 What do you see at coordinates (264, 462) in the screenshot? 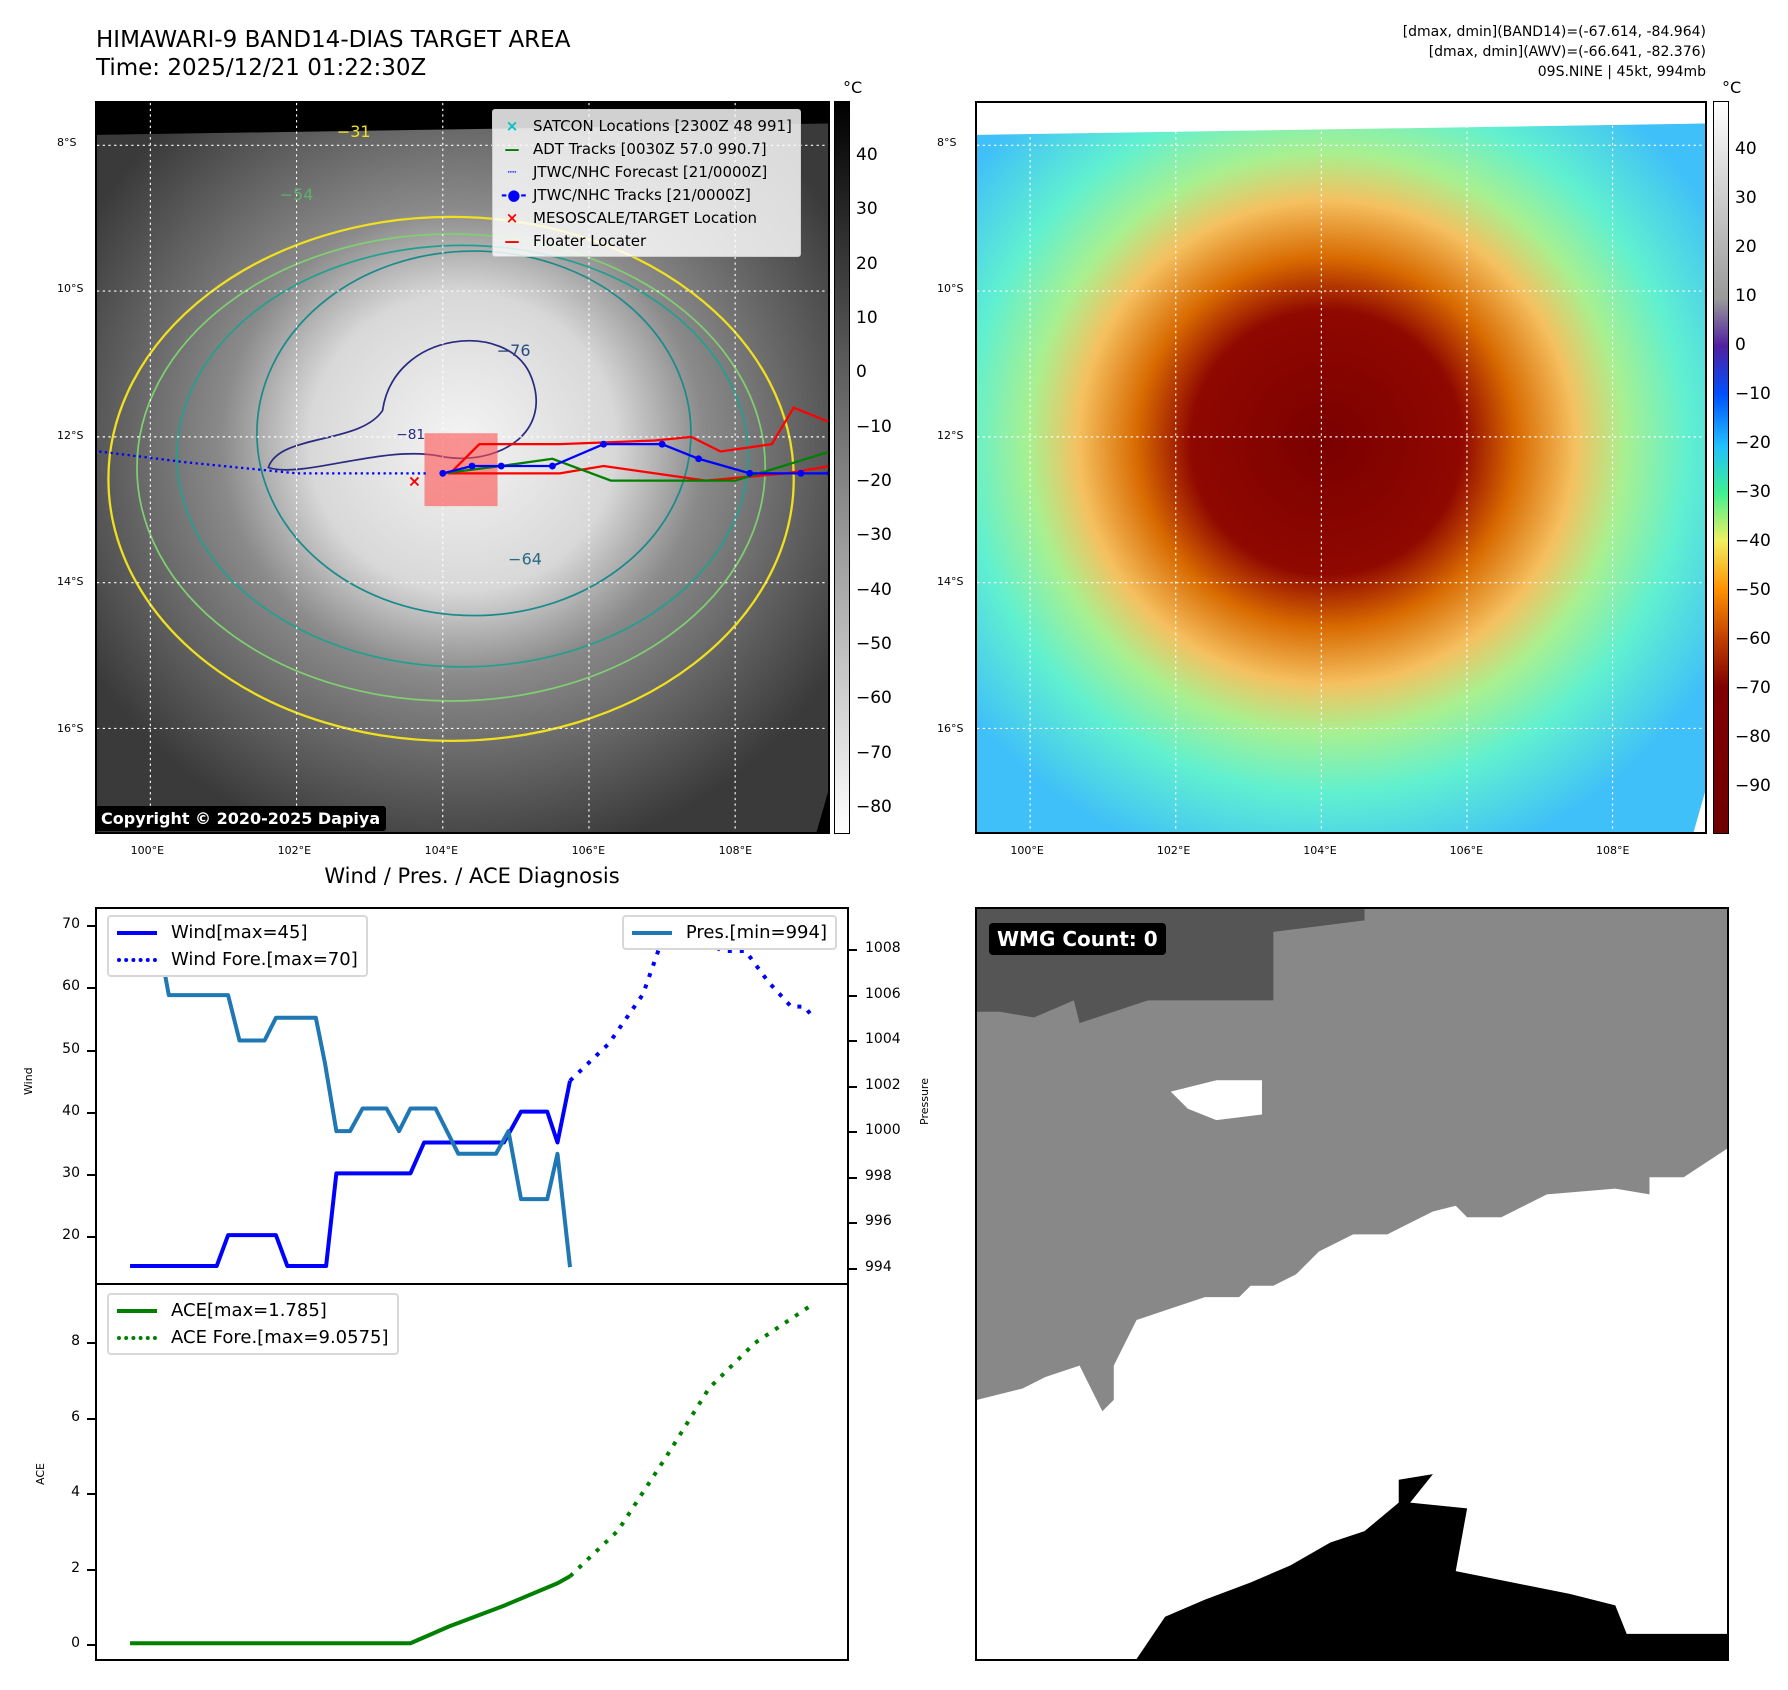
I see `forecast-track` at bounding box center [264, 462].